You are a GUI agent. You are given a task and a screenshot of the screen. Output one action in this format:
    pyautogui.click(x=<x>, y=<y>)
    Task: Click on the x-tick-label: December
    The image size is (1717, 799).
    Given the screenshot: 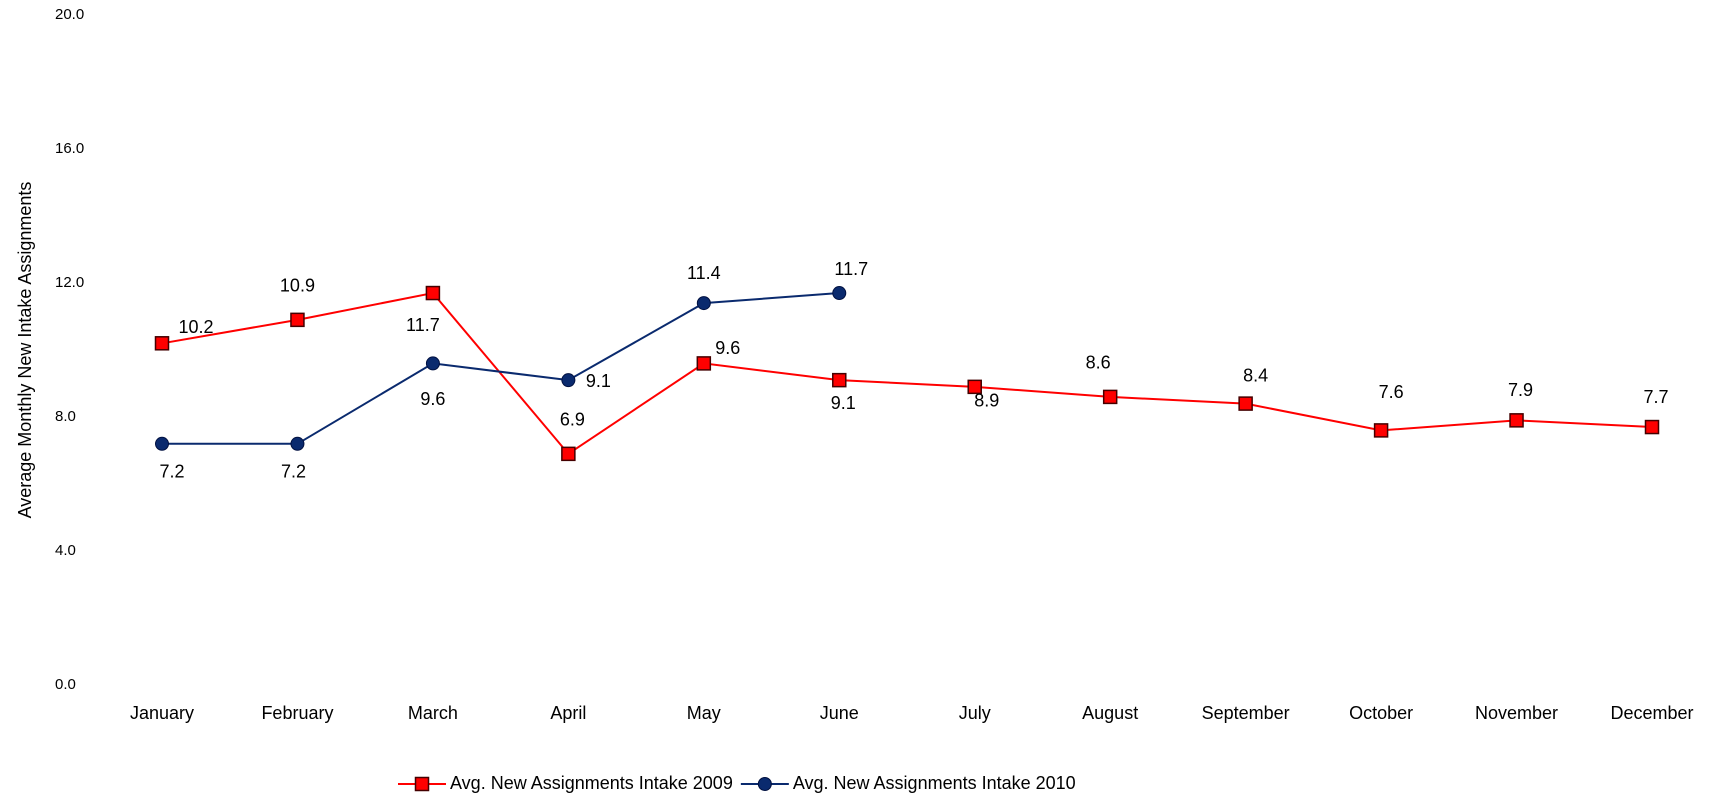 What is the action you would take?
    pyautogui.click(x=1651, y=713)
    